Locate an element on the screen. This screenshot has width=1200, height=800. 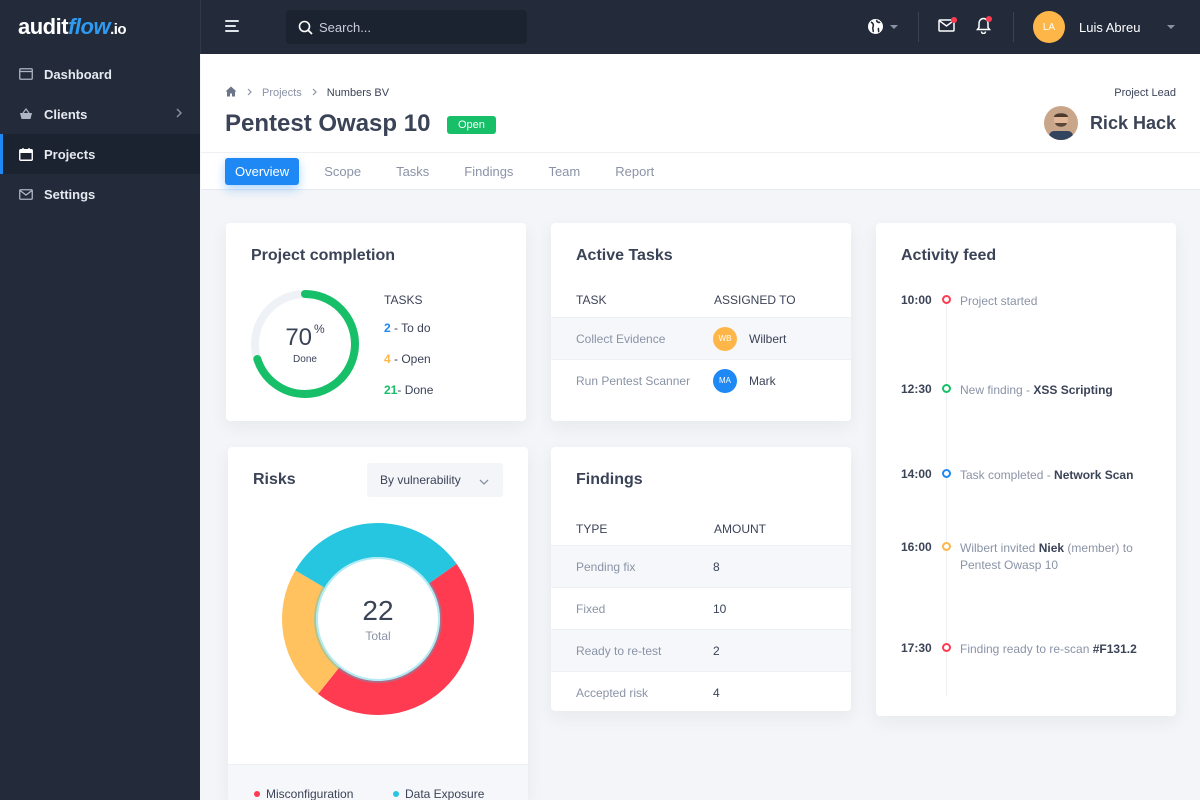
envelope-icon is located at coordinates (26, 194).